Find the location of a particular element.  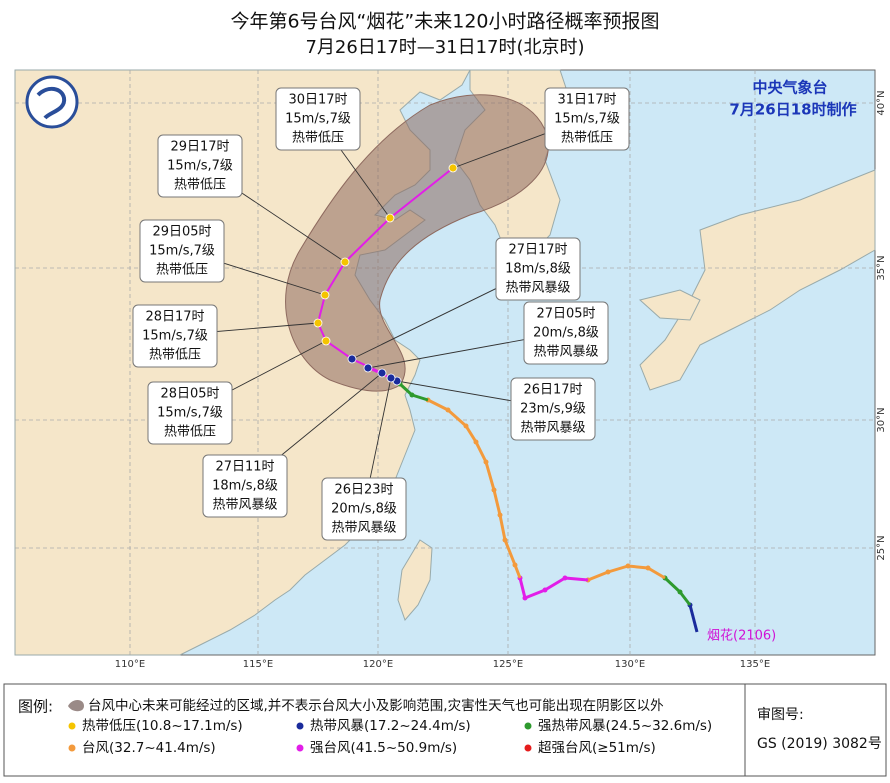

legend-cone-icon is located at coordinates (76, 706).